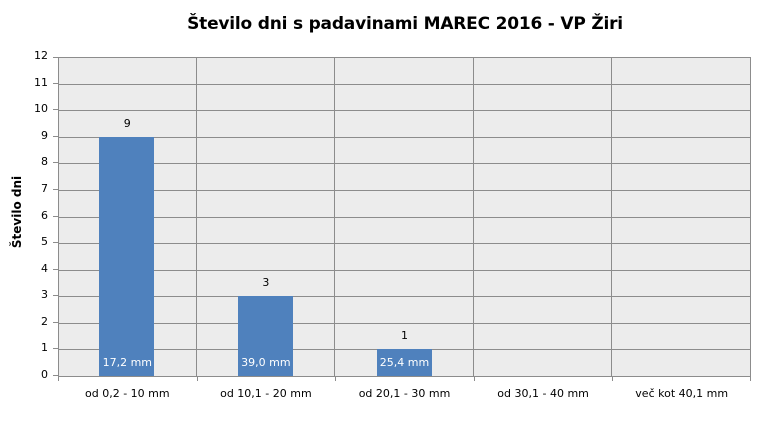 The height and width of the screenshot is (439, 770). What do you see at coordinates (404, 393) in the screenshot?
I see `x-tick-label: od 20,1 - 30 mm` at bounding box center [404, 393].